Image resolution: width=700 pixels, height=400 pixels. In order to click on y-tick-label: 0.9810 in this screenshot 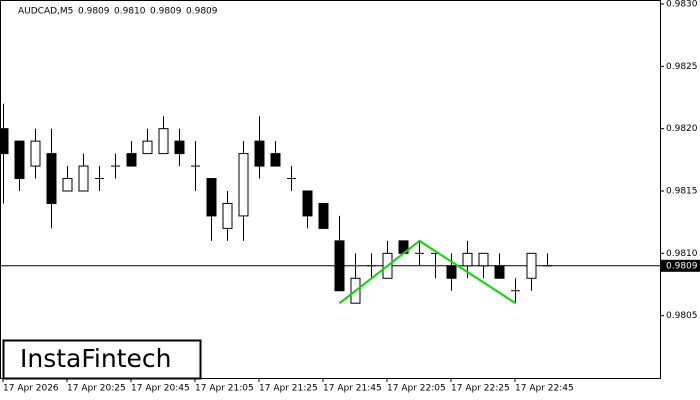, I will do `click(682, 254)`.